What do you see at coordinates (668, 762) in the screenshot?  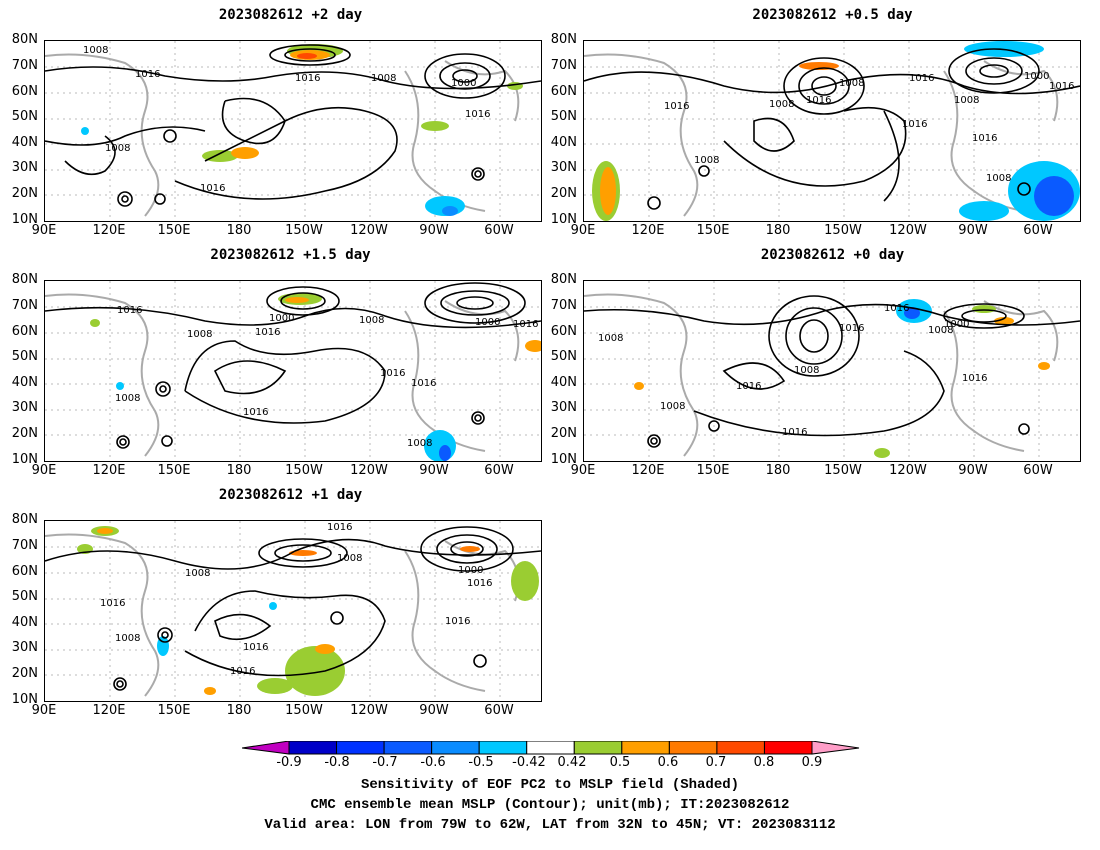 I see `colorbar-tick-label: 0.6` at bounding box center [668, 762].